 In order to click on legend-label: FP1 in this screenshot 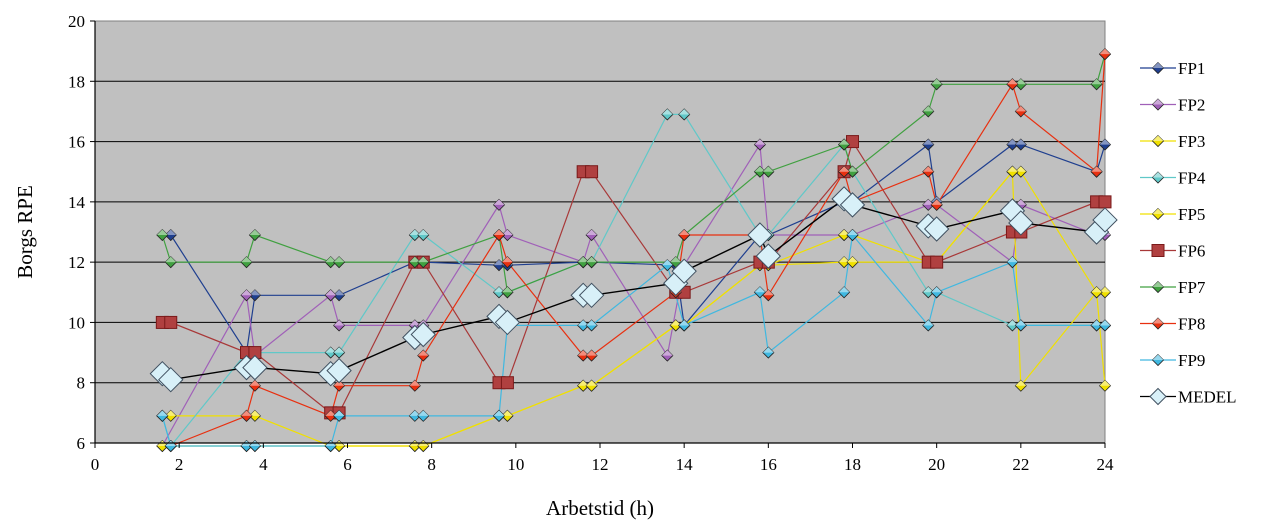, I will do `click(1191, 68)`.